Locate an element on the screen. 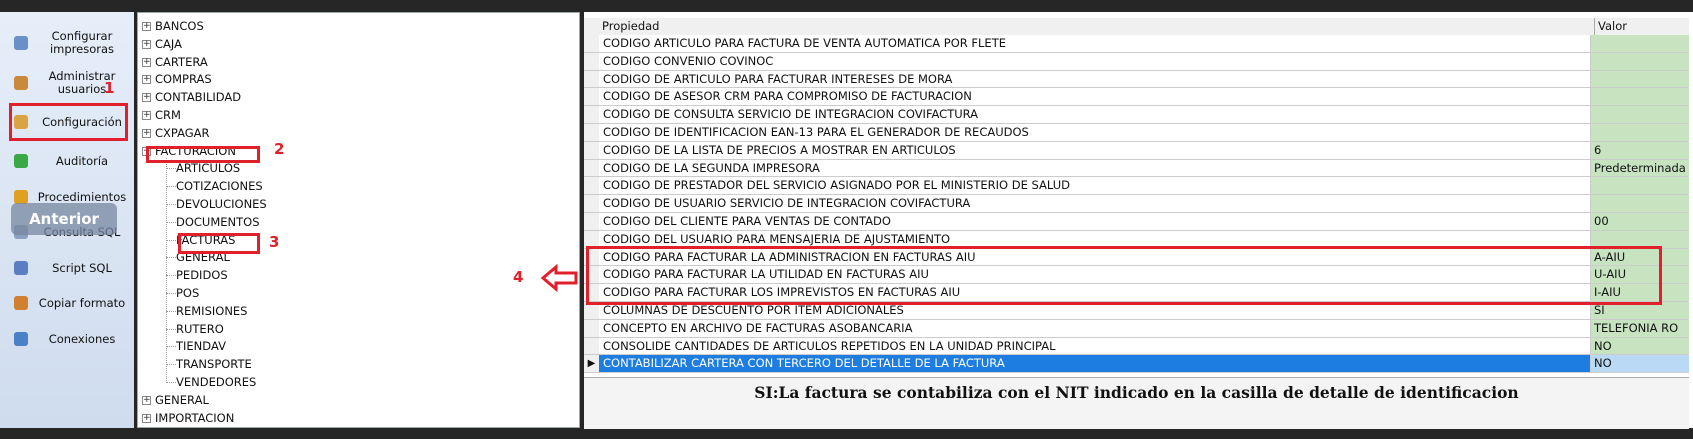 Image resolution: width=1693 pixels, height=439 pixels. tree-node: CXPAGAR is located at coordinates (182, 132).